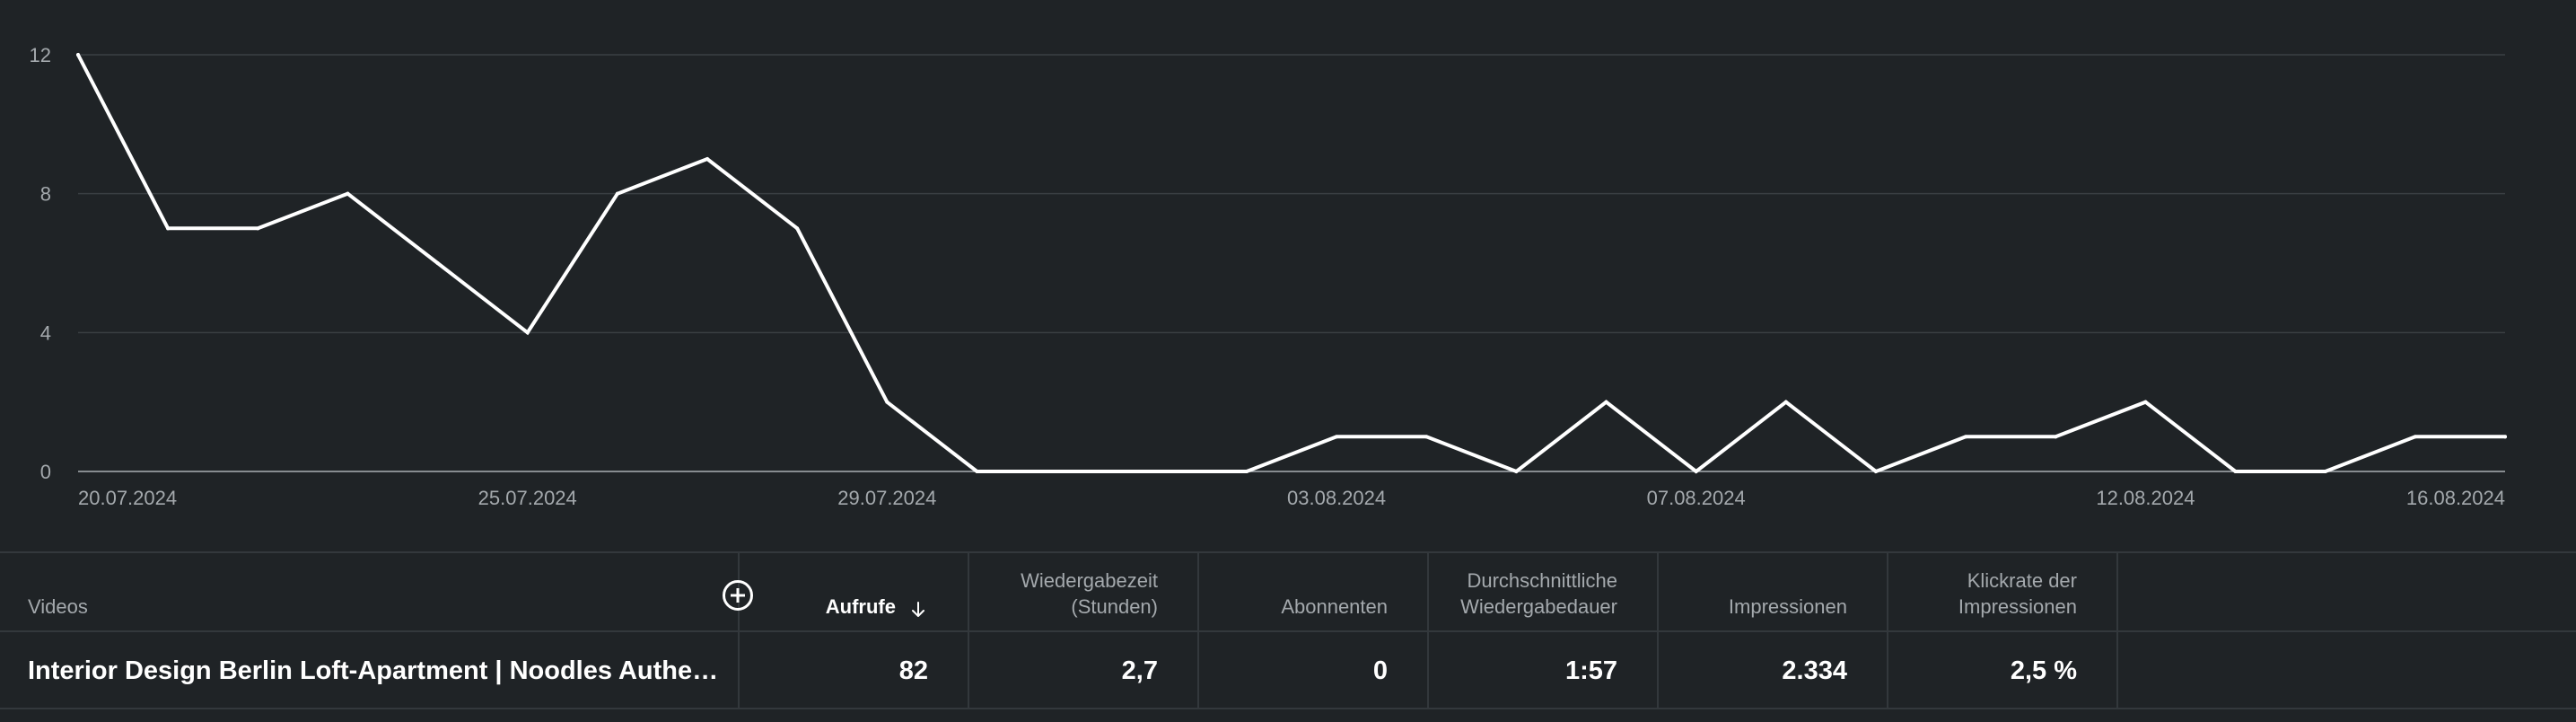 This screenshot has width=2576, height=722. Describe the element at coordinates (45, 332) in the screenshot. I see `y-tick-label: 4` at that location.